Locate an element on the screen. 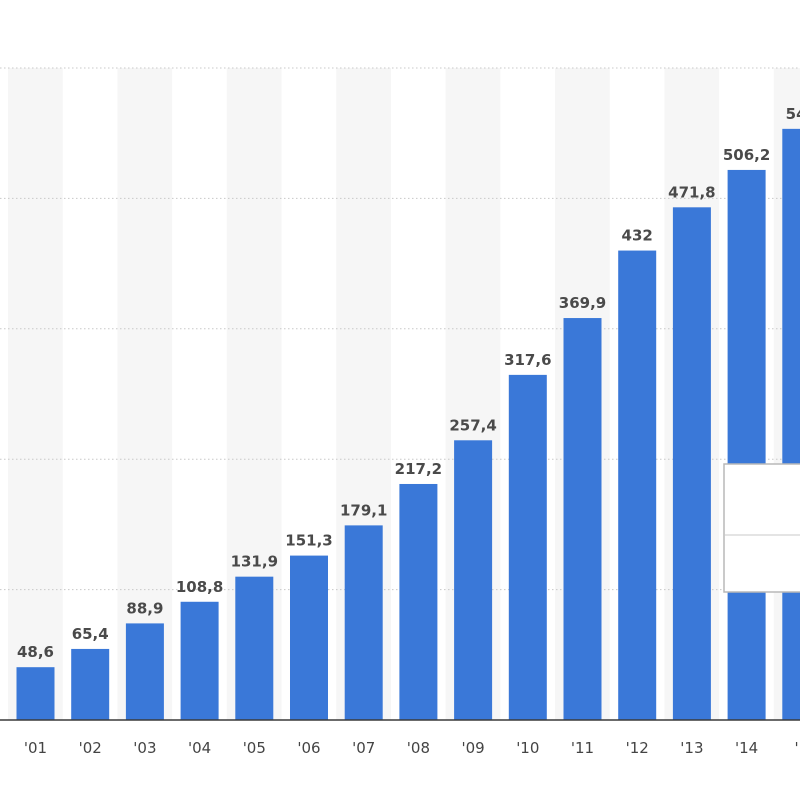 This screenshot has height=800, width=800. data-label: 131,9 is located at coordinates (254, 562).